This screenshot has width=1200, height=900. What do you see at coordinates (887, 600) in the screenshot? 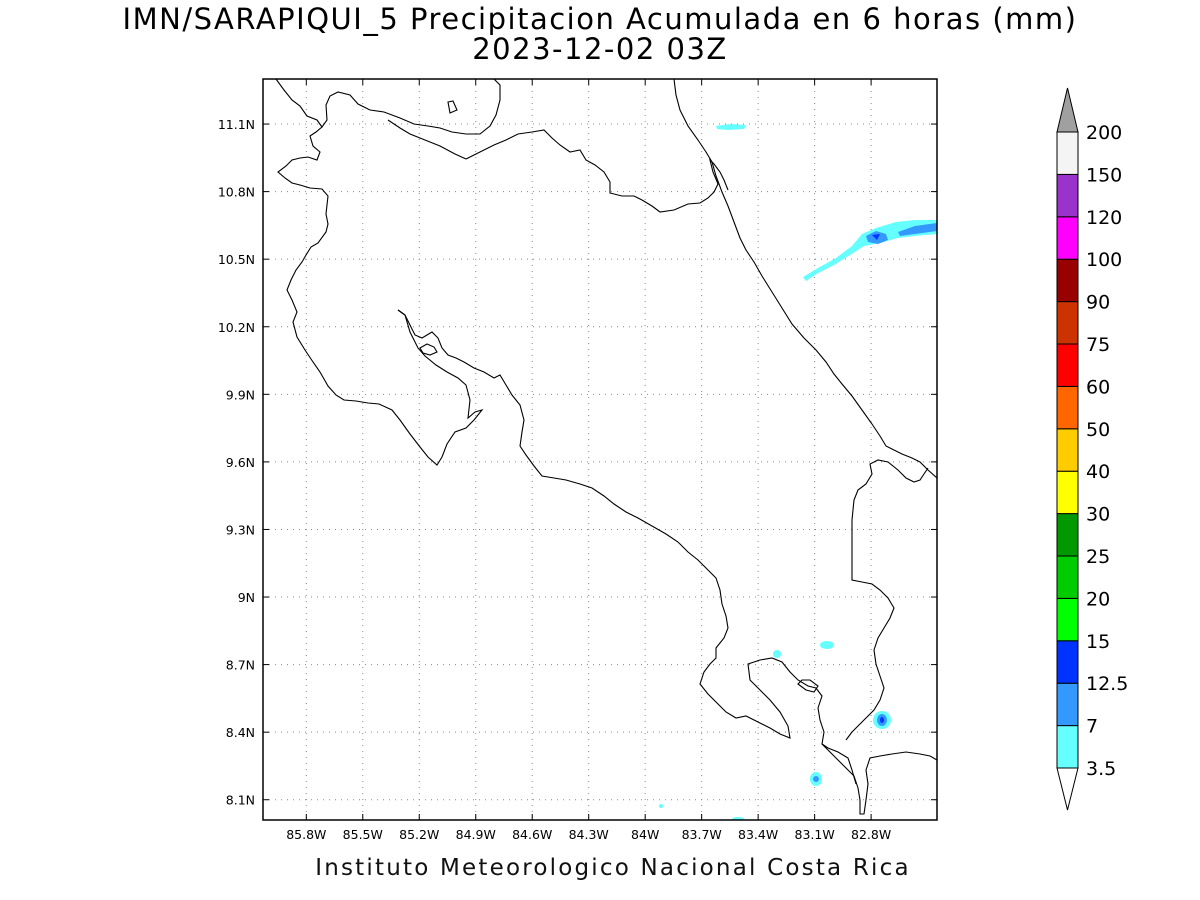
I see `coastline-golfo-dulce` at bounding box center [887, 600].